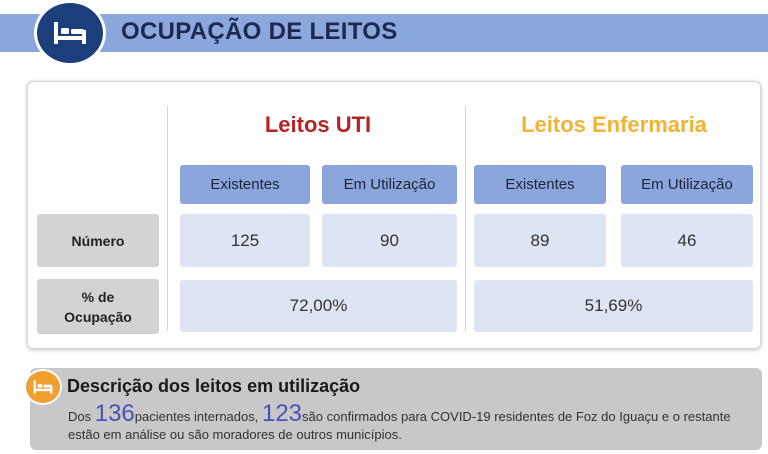 The height and width of the screenshot is (454, 768). I want to click on uti-ocupacao-value: 72,00%, so click(318, 306).